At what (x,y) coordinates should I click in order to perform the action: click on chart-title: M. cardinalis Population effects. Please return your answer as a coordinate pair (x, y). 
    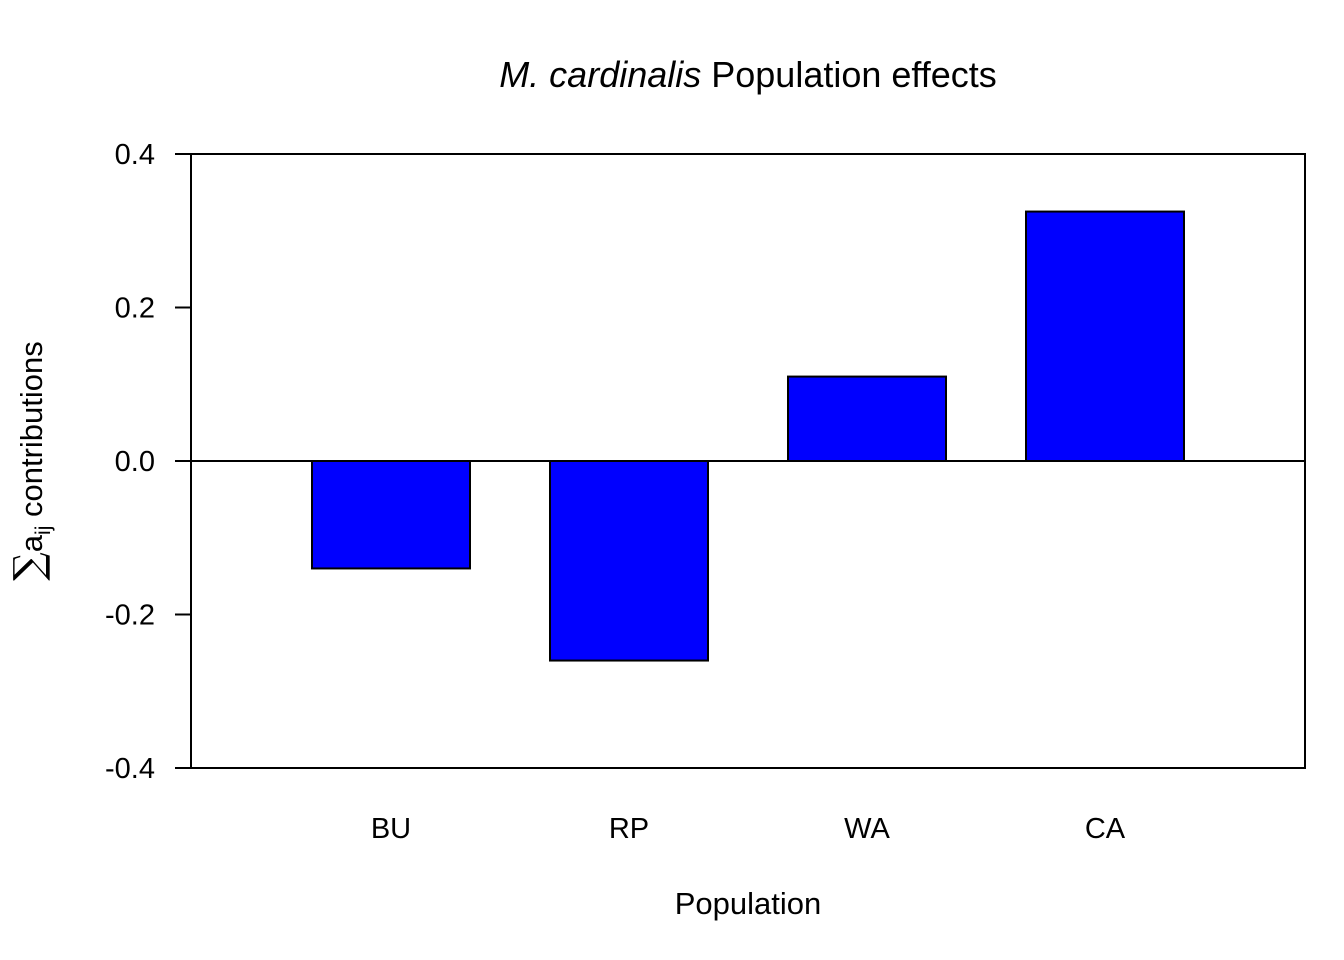
    Looking at the image, I should click on (748, 74).